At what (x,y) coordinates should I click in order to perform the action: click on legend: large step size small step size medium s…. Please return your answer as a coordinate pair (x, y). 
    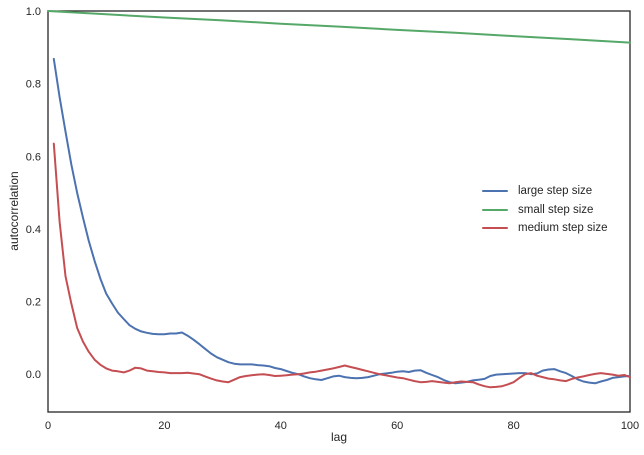
    Looking at the image, I should click on (544, 210).